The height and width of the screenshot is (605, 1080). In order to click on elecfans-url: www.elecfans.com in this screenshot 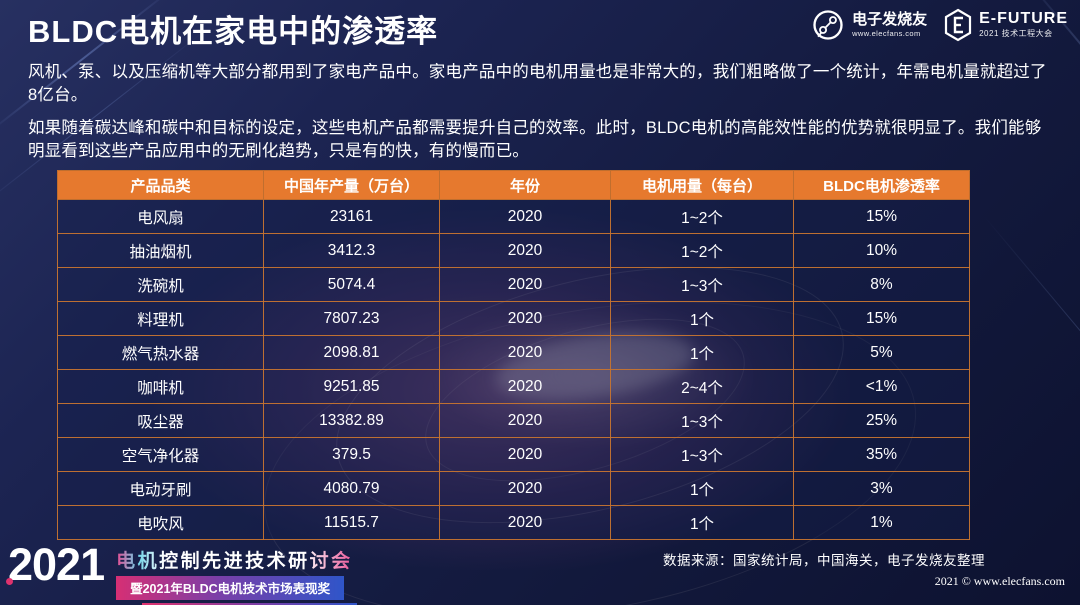, I will do `click(886, 33)`.